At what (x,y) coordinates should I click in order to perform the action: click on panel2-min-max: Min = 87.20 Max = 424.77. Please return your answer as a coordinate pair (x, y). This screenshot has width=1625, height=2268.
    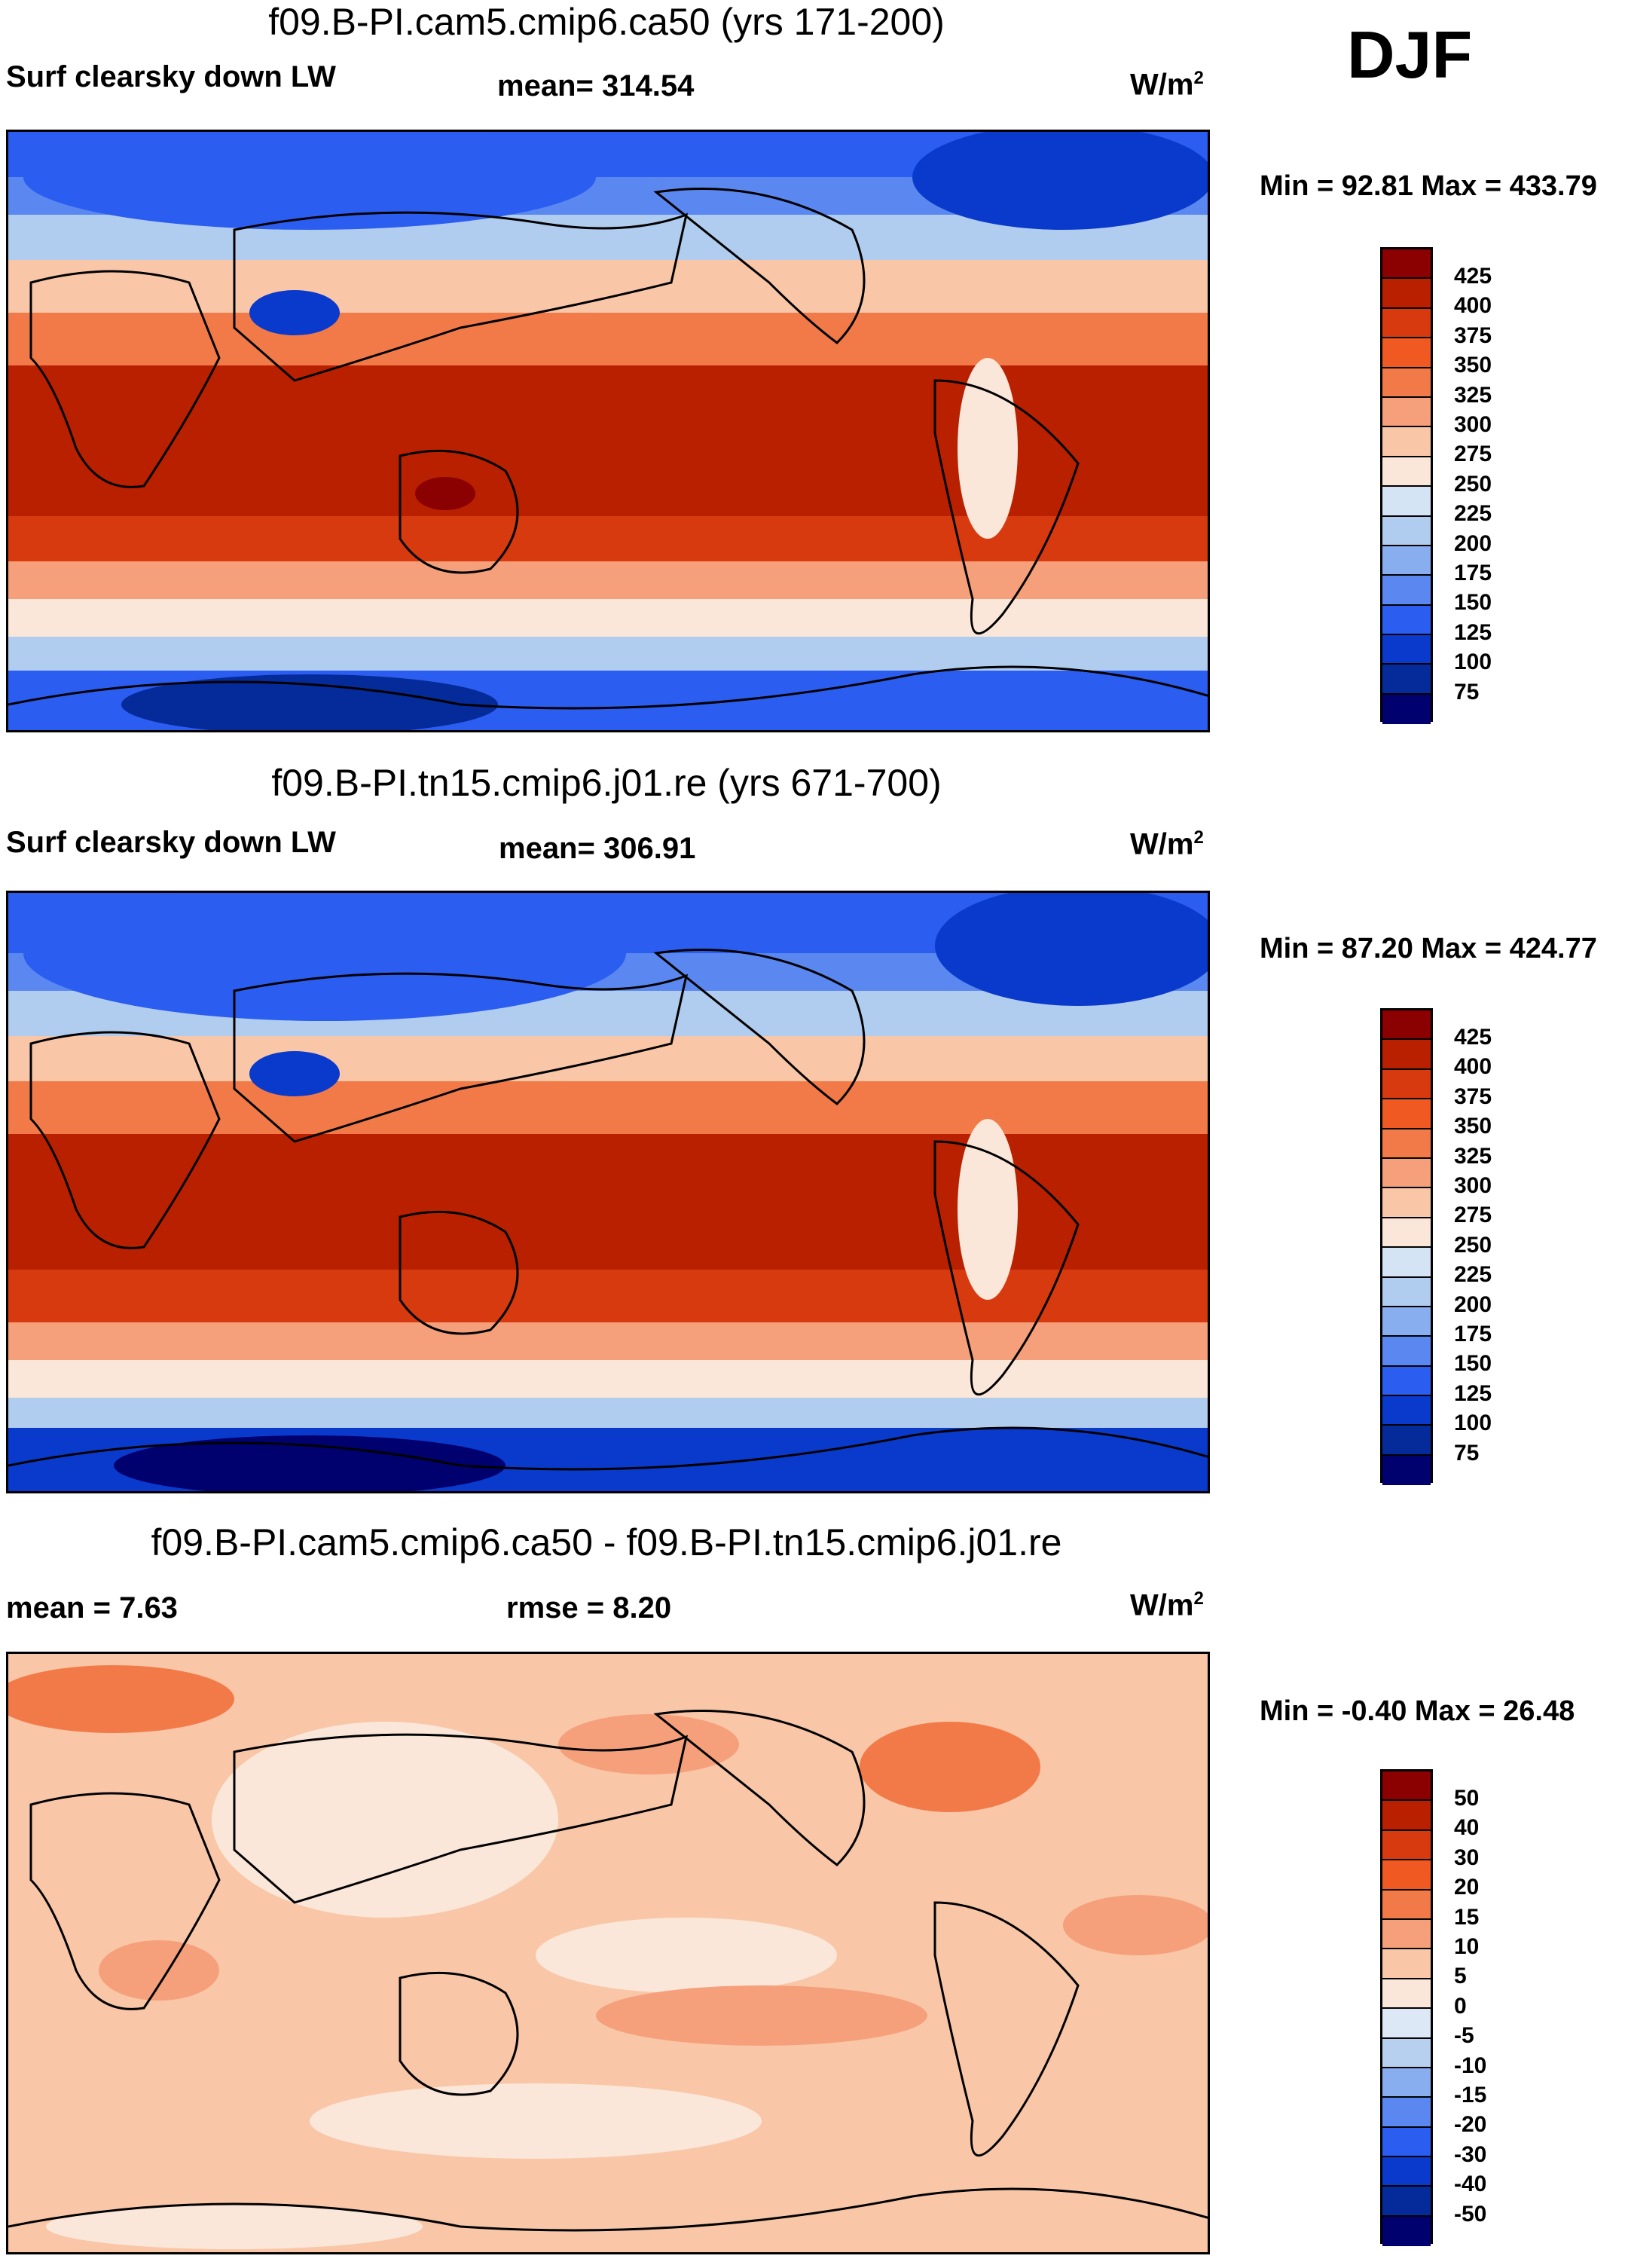
    Looking at the image, I should click on (1428, 948).